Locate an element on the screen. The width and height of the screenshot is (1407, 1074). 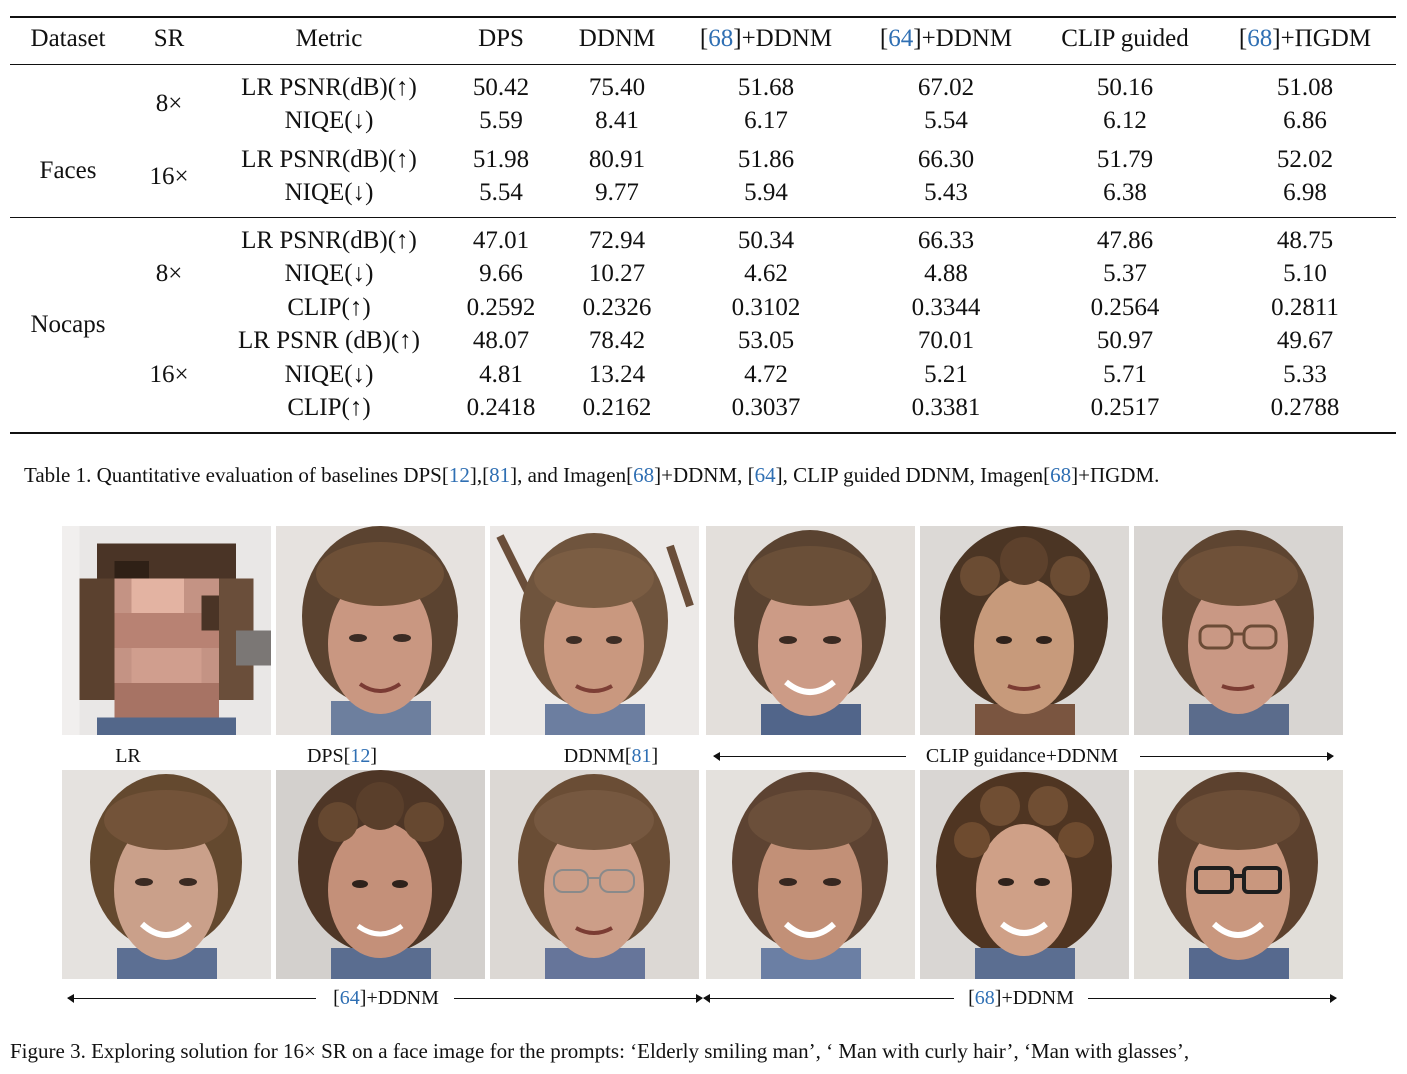
table-cell: 0.2811 is located at coordinates (1305, 307).